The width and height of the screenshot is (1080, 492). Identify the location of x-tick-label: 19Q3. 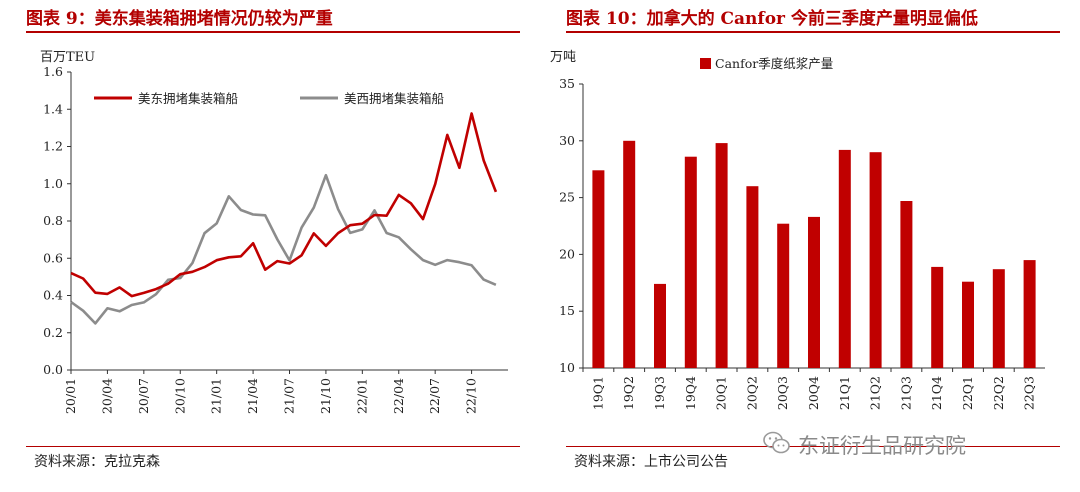
(659, 393).